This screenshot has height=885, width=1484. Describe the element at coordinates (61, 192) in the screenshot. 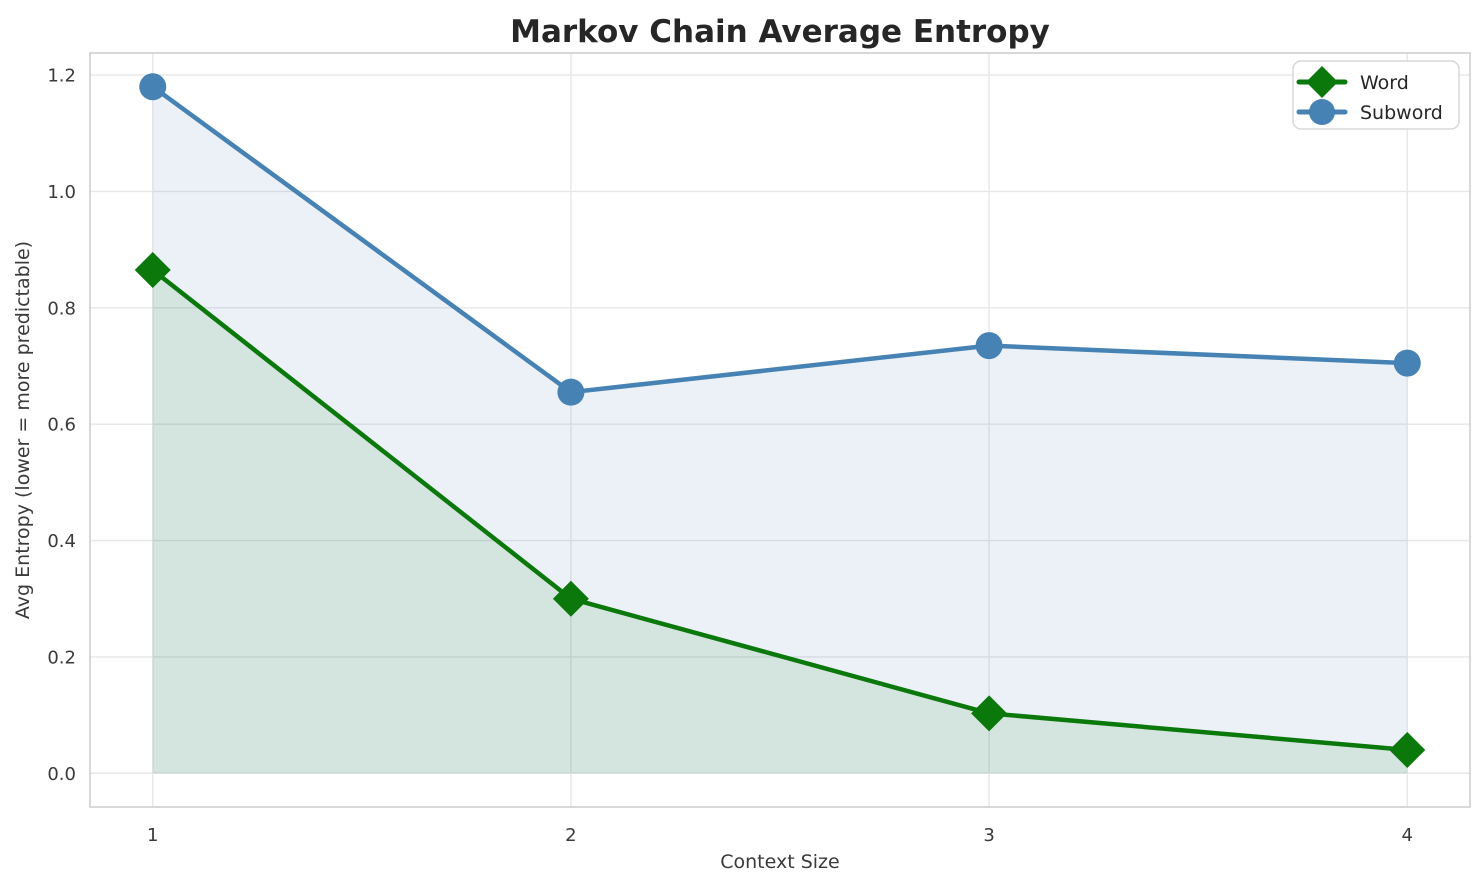

I see `y-tick-label: 1.0` at that location.